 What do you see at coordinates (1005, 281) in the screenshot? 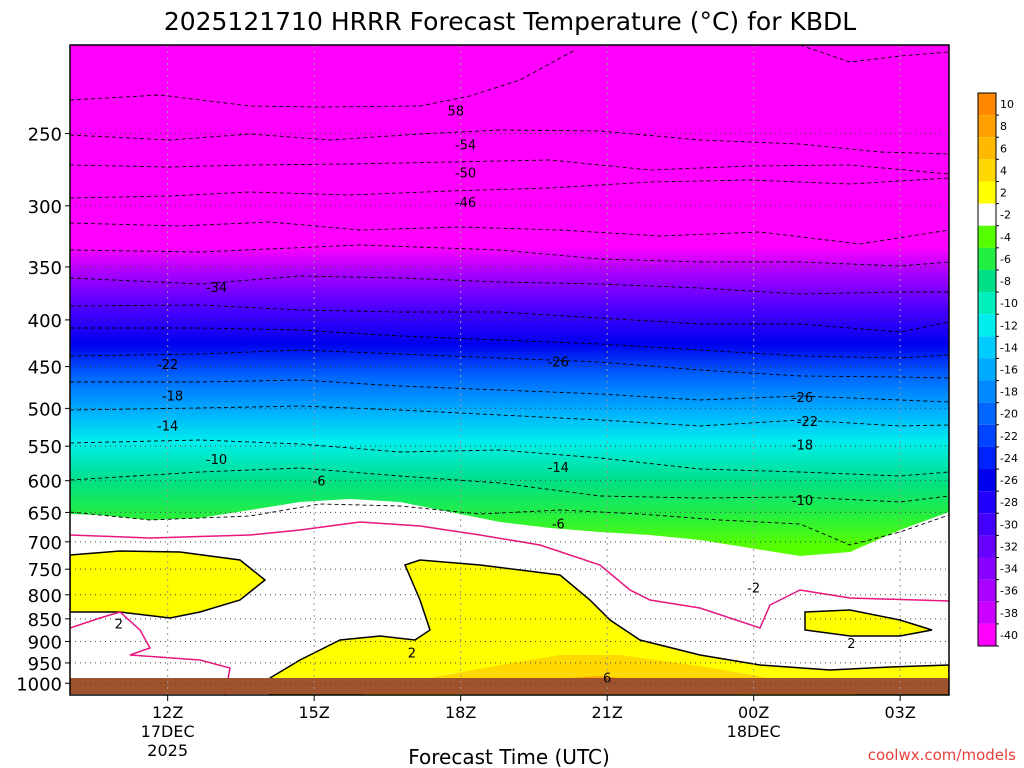
I see `colorbar-label: -8` at bounding box center [1005, 281].